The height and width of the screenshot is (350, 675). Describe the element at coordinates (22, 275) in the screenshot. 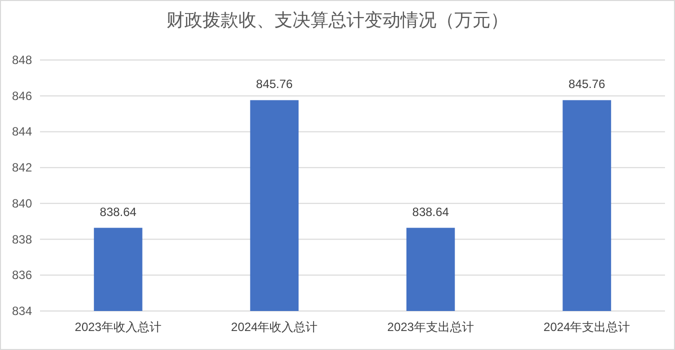

I see `y-tick-label: 836` at that location.